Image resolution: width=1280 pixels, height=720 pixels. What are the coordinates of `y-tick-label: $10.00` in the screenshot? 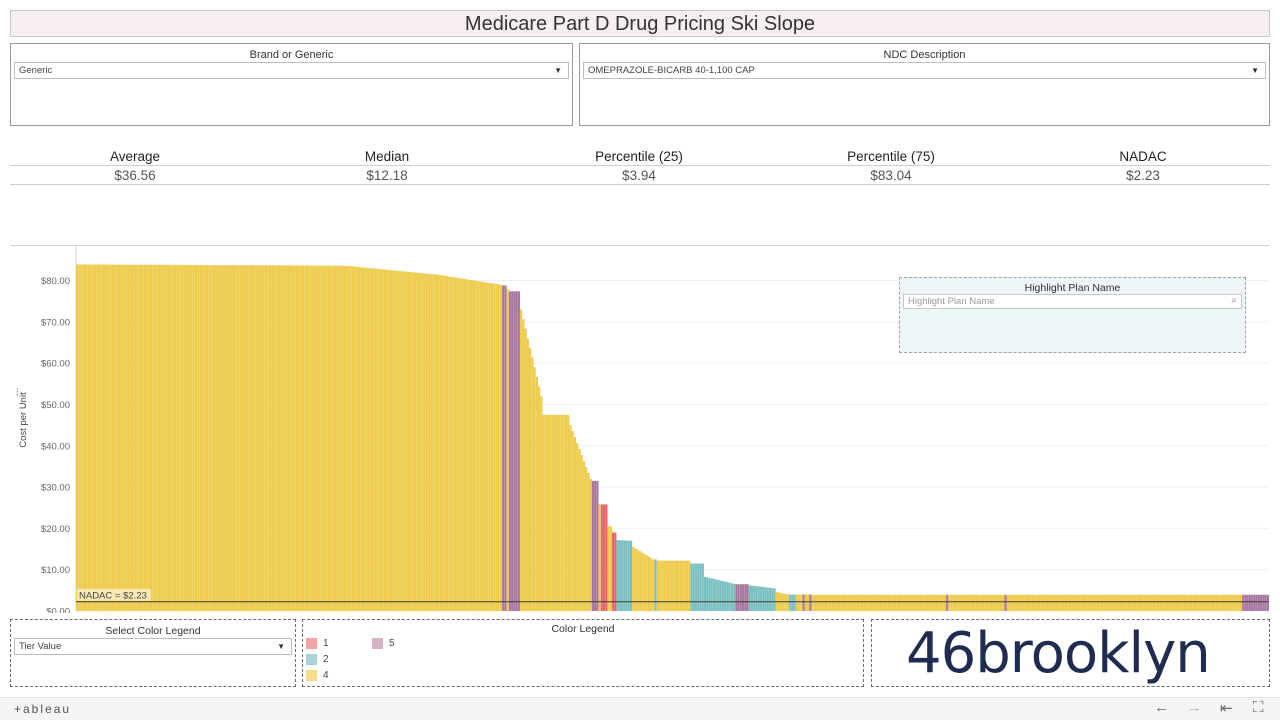 It's located at (55, 570).